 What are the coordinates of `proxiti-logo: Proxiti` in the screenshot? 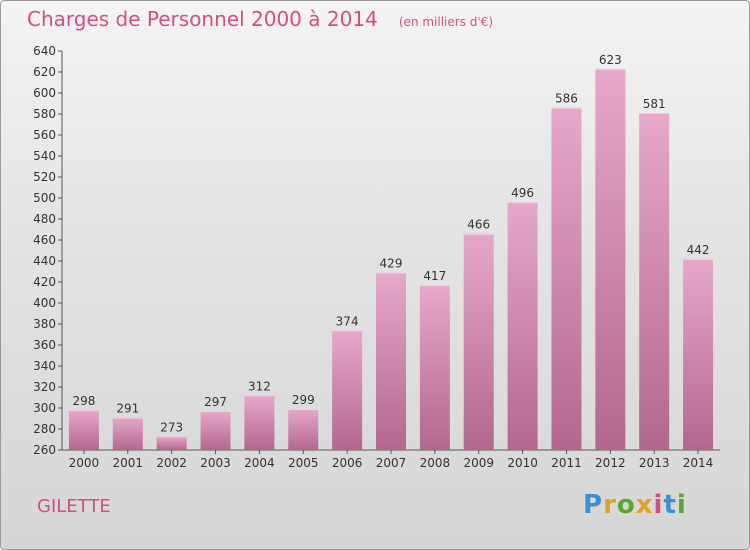 It's located at (635, 505).